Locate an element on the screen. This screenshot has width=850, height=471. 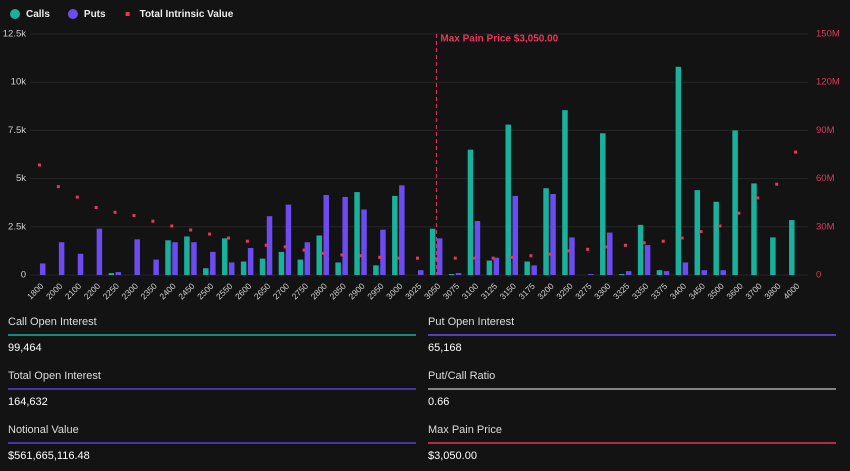
x-tick-label: 2550 is located at coordinates (224, 291).